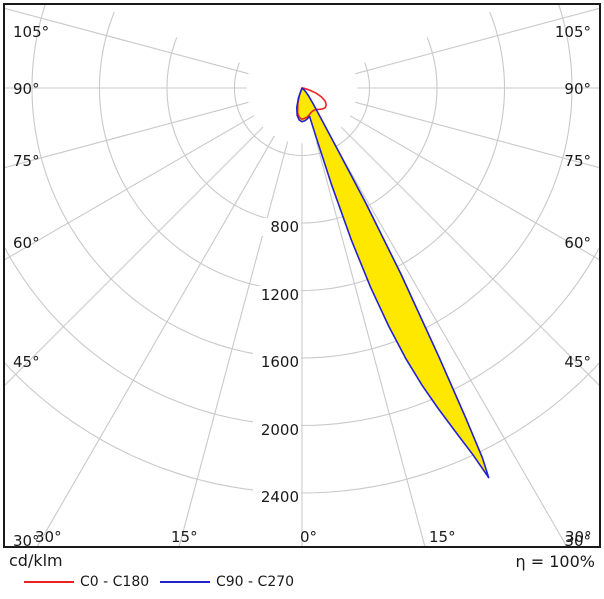 Image resolution: width=604 pixels, height=599 pixels. What do you see at coordinates (255, 582) in the screenshot?
I see `legend-label-c90-c270: C90 - C270` at bounding box center [255, 582].